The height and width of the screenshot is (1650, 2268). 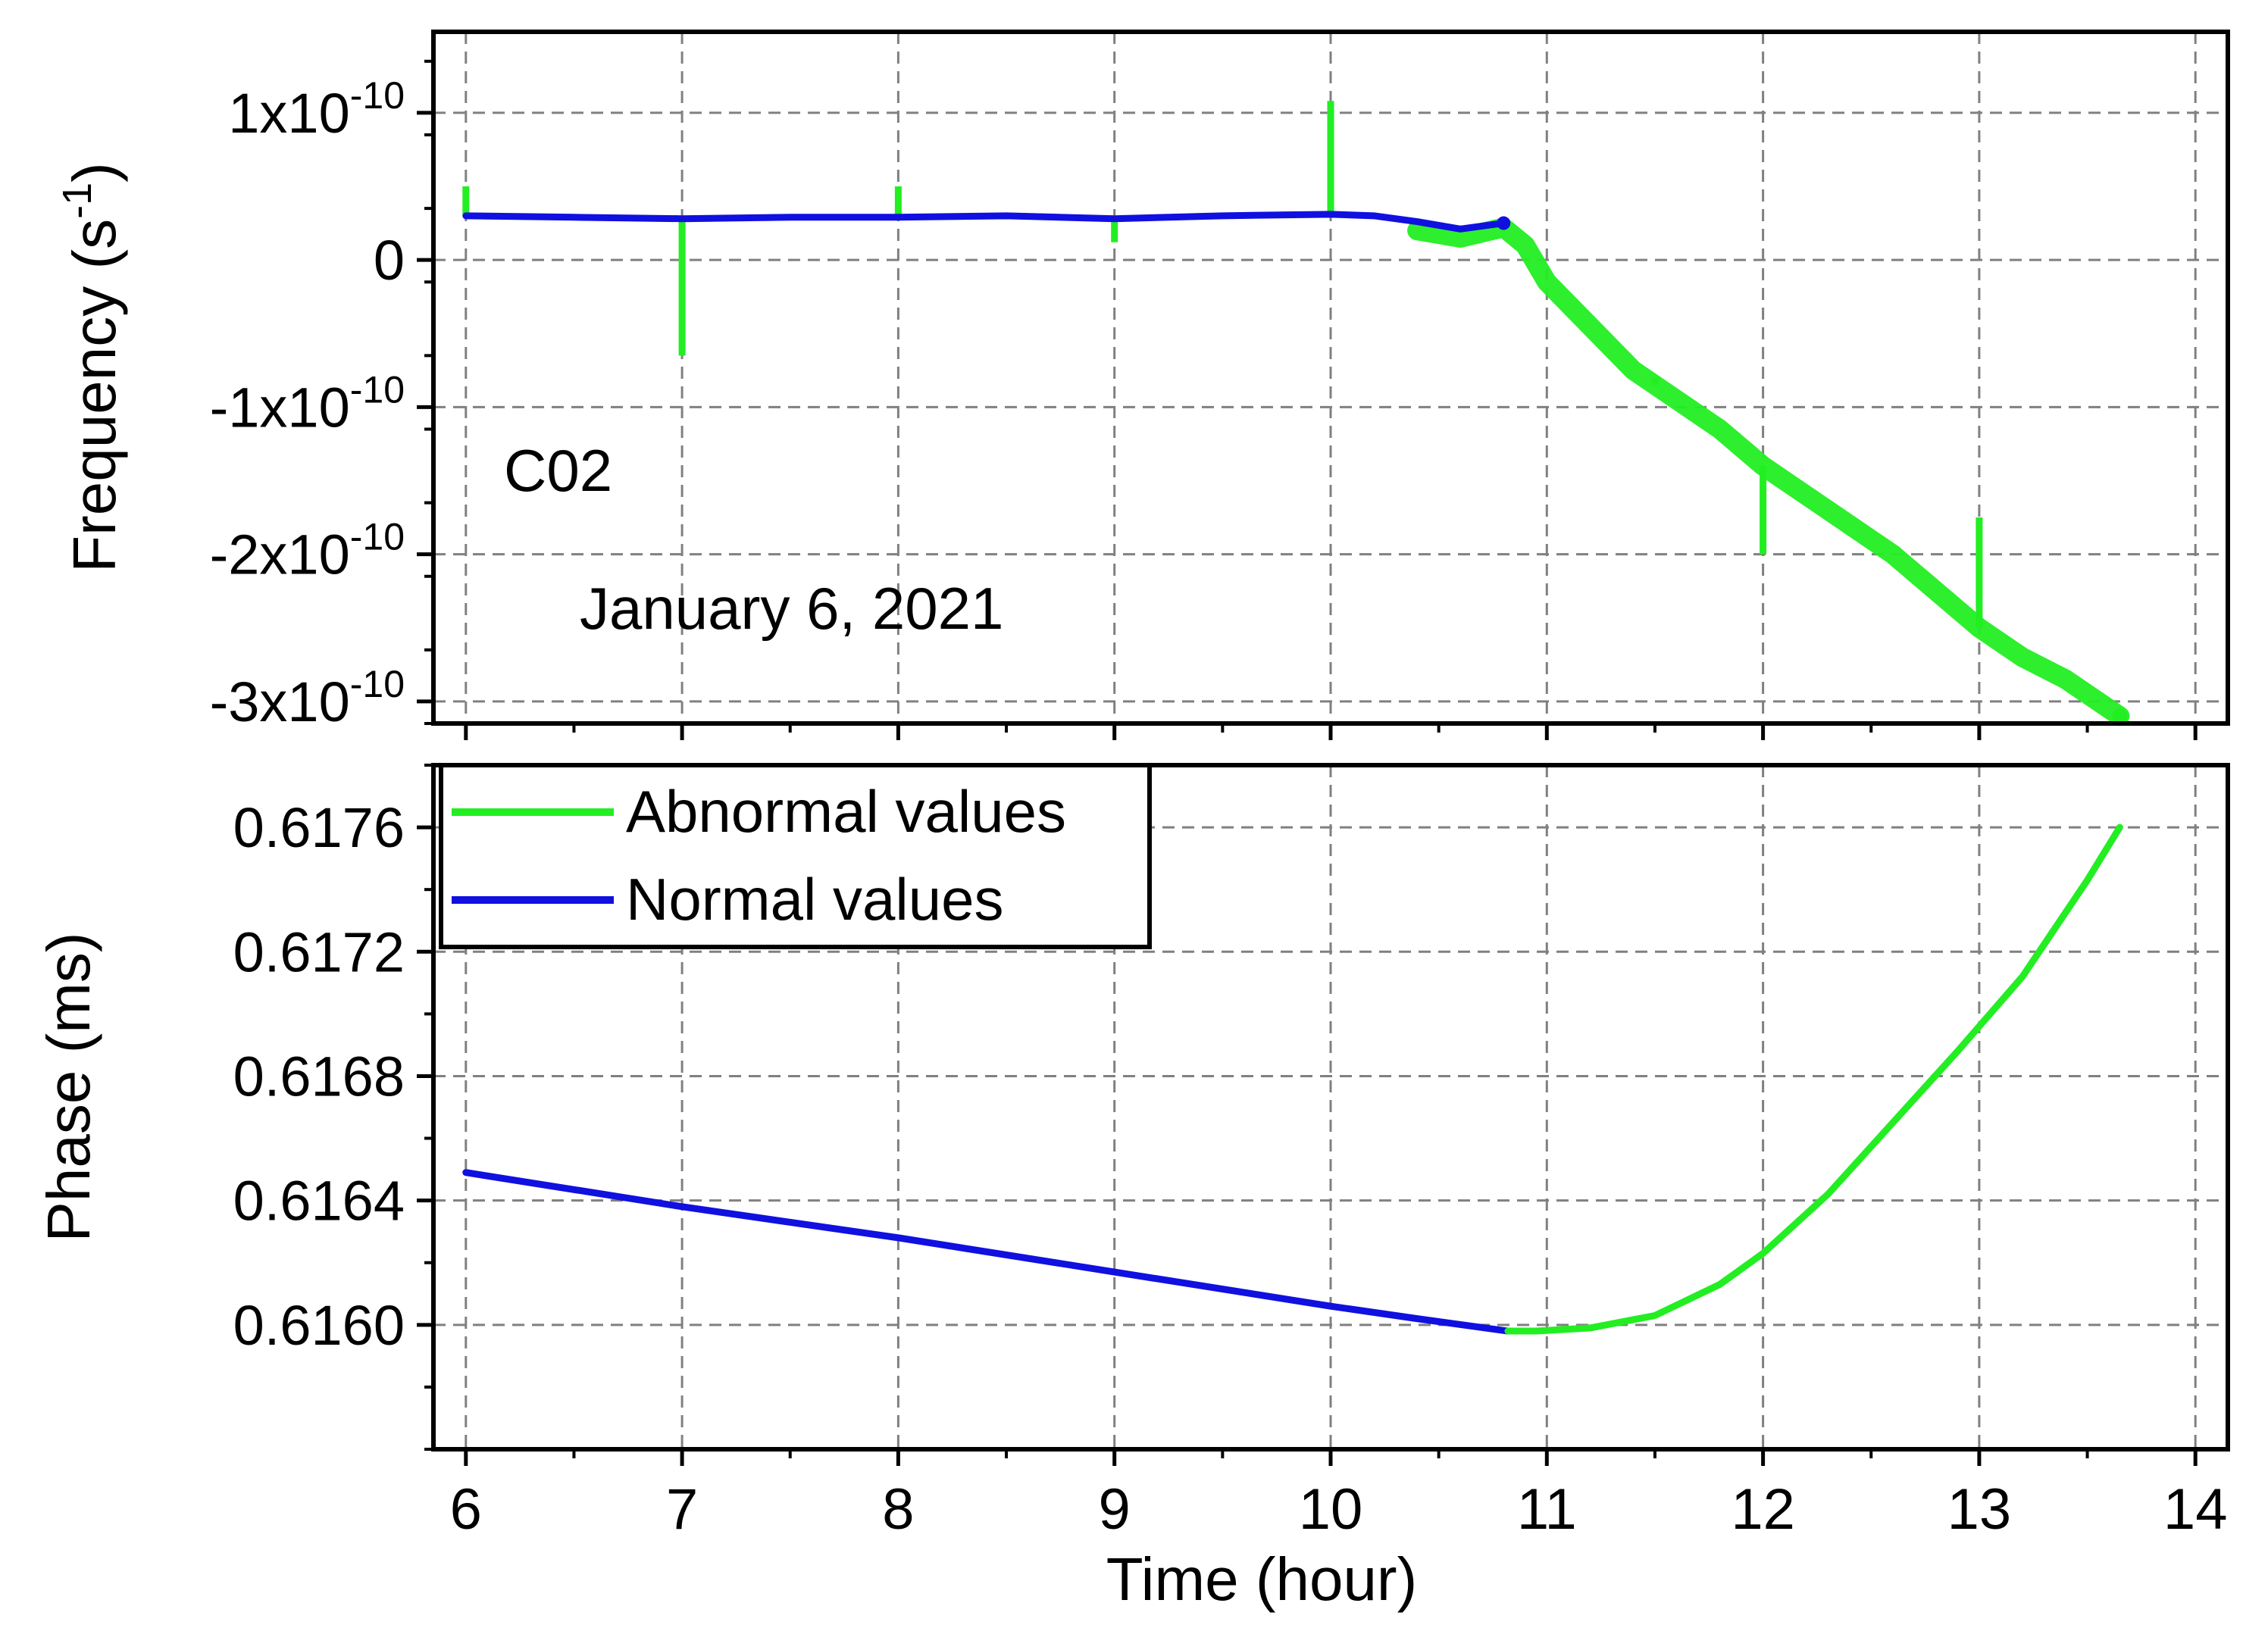 I want to click on legend-abnormal-label: Abnormal values, so click(x=846, y=811).